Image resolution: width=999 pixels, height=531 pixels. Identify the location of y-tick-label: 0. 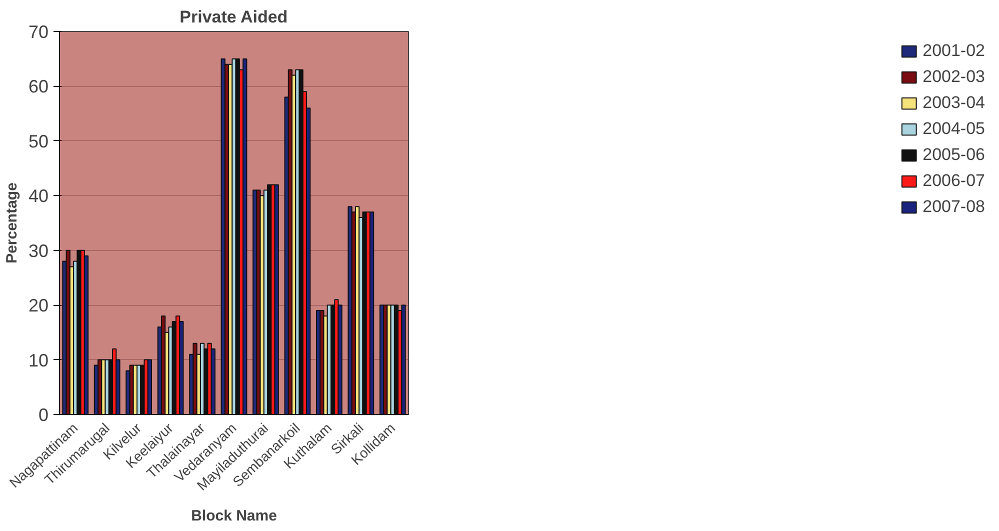
(43, 415).